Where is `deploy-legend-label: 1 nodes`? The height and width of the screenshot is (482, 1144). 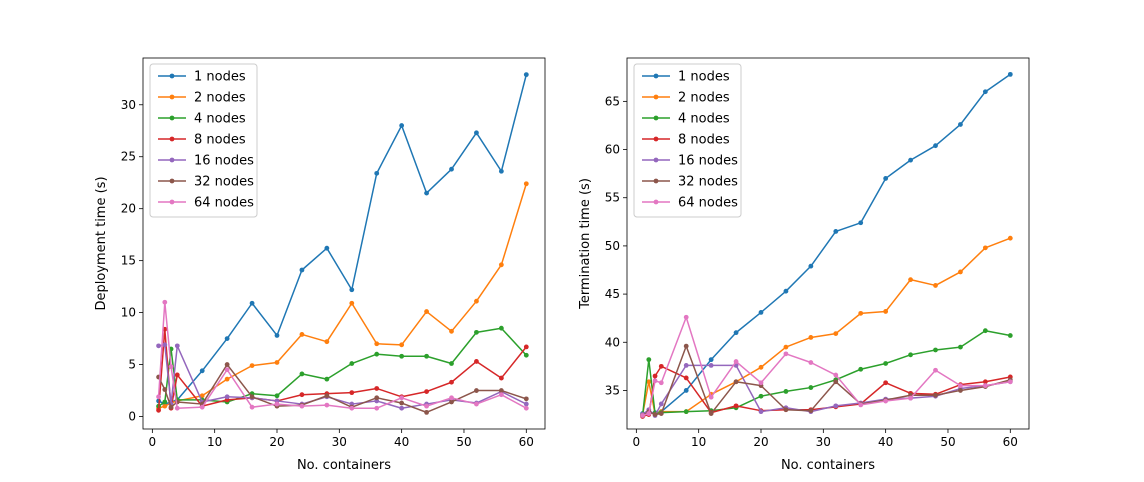
deploy-legend-label: 1 nodes is located at coordinates (220, 77).